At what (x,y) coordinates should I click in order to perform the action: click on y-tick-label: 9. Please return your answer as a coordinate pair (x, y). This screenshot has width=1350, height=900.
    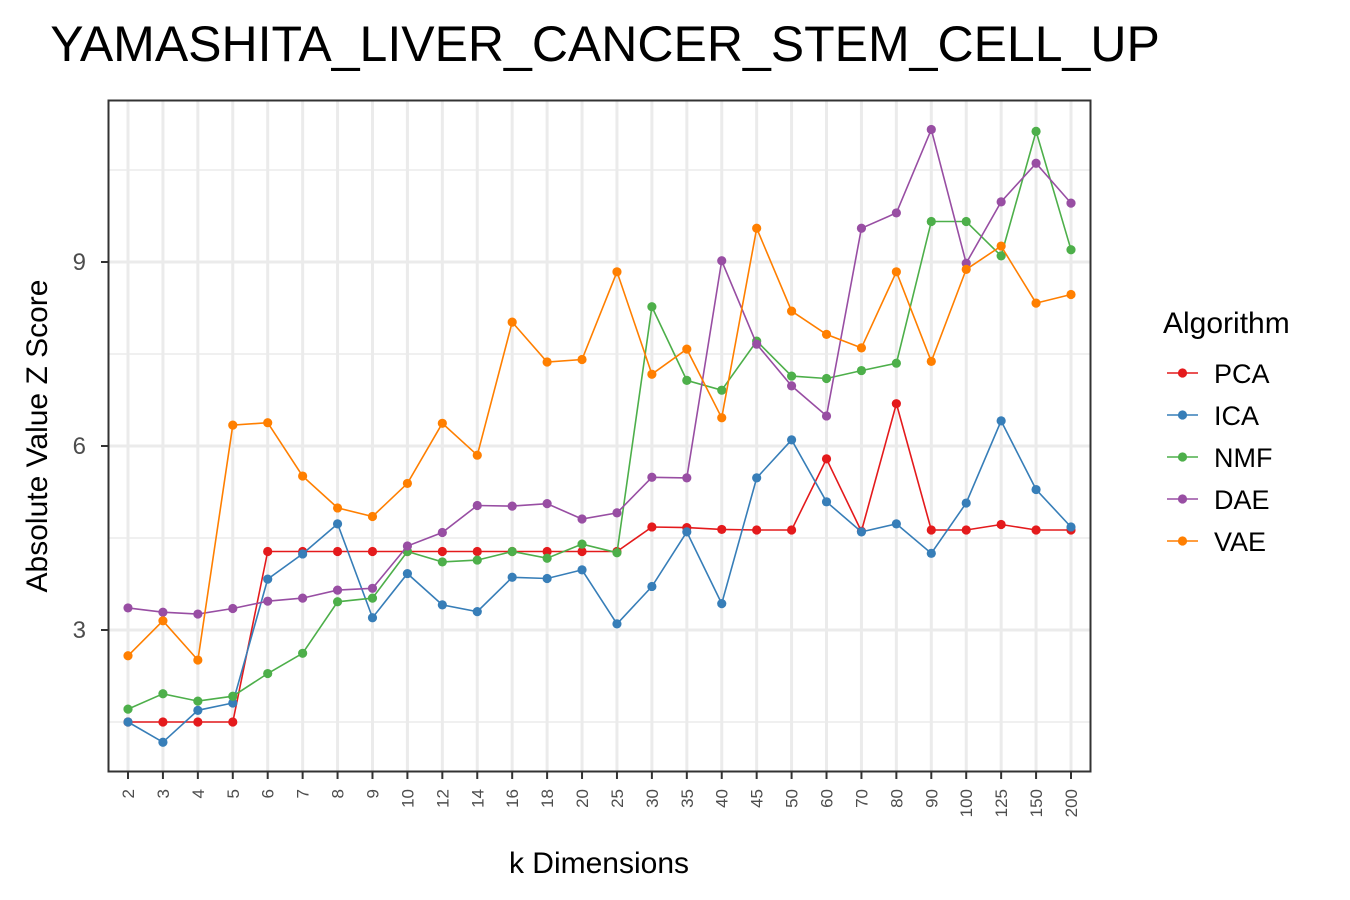
    Looking at the image, I should click on (79, 262).